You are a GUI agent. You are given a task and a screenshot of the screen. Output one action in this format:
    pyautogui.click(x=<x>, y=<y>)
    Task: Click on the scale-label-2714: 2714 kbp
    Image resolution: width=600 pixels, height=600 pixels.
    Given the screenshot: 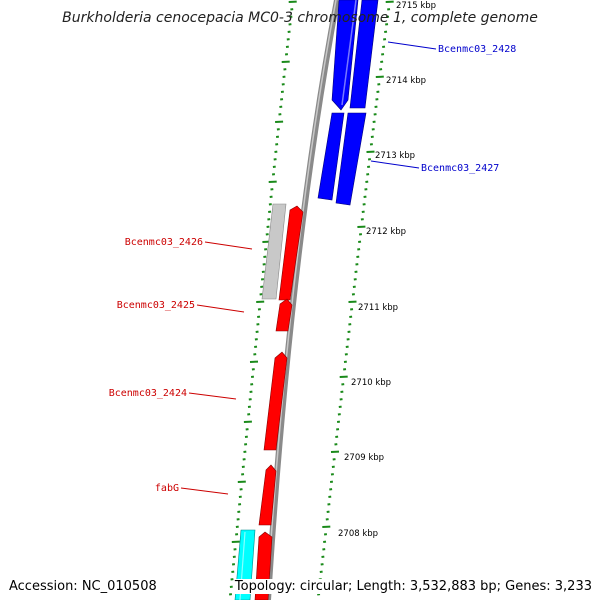 What is the action you would take?
    pyautogui.click(x=406, y=81)
    